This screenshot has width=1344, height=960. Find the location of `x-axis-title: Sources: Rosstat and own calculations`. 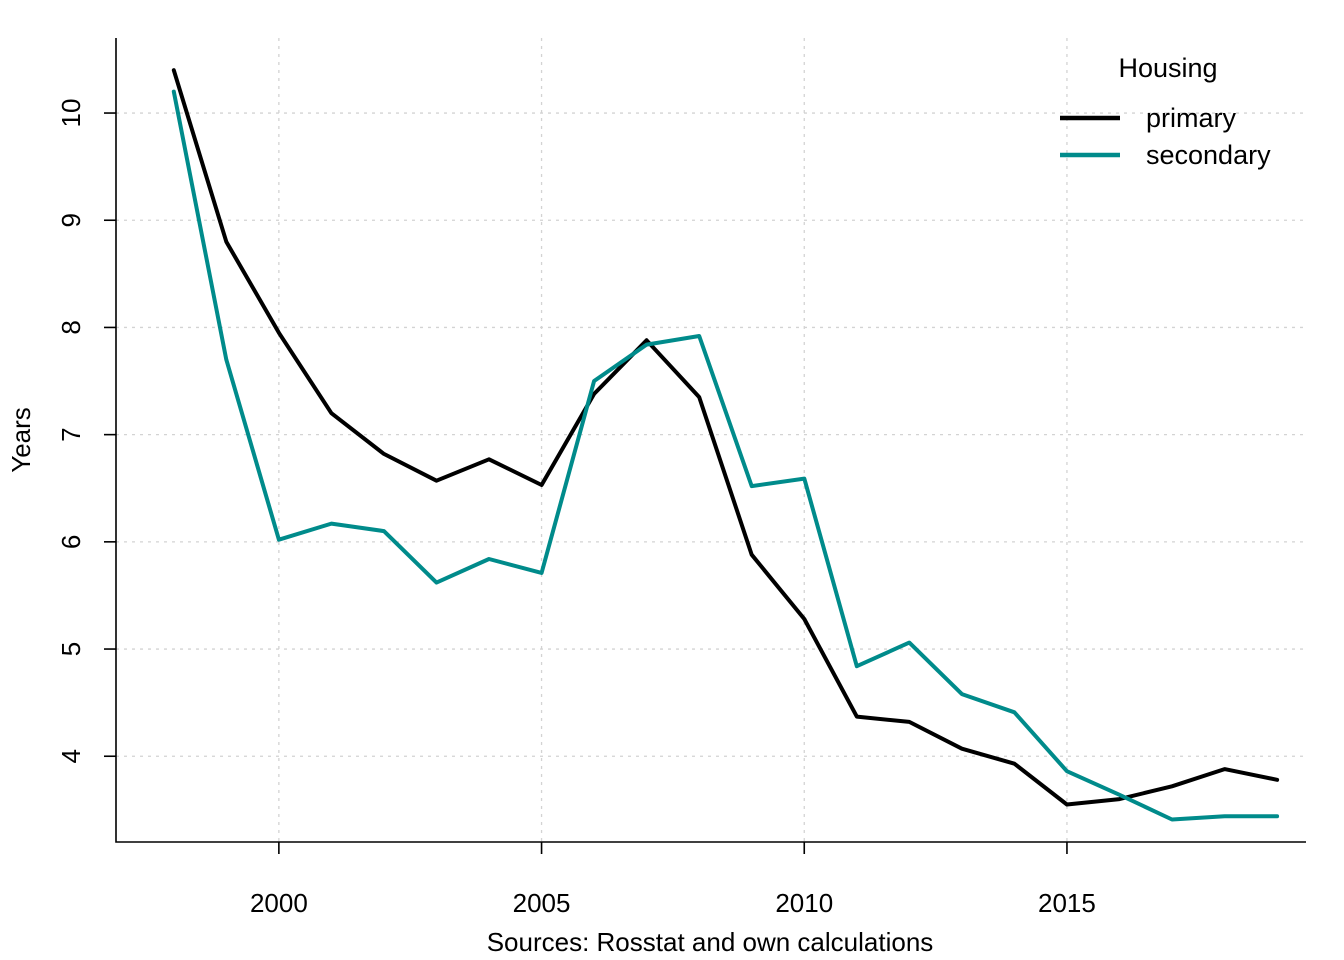

x-axis-title: Sources: Rosstat and own calculations is located at coordinates (710, 942).